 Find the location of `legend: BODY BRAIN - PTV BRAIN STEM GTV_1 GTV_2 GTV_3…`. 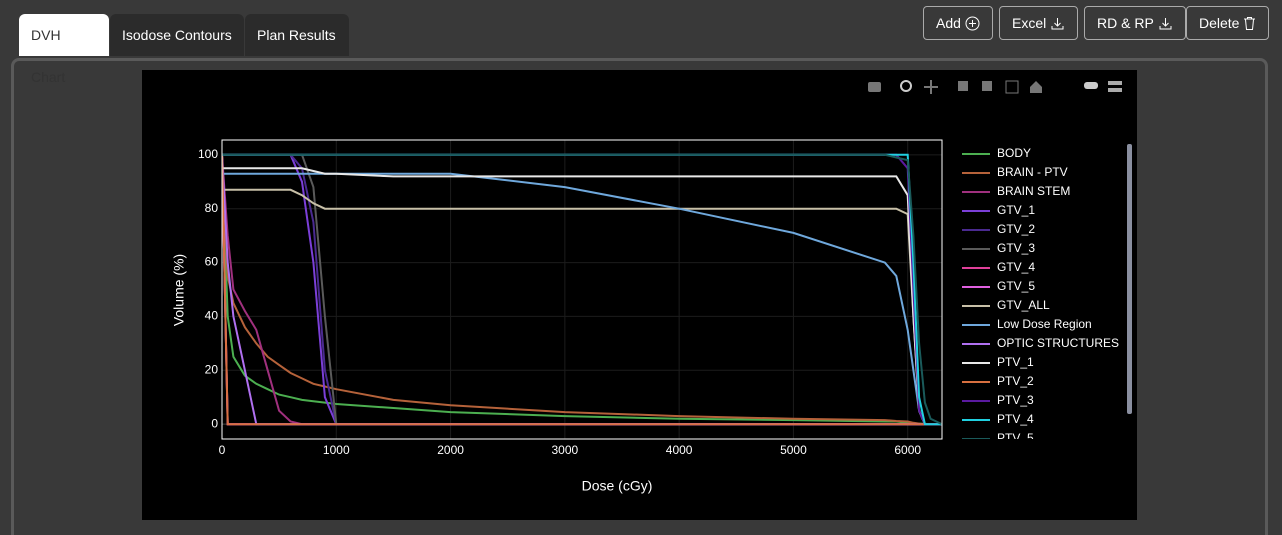

legend: BODY BRAIN - PTV BRAIN STEM GTV_1 GTV_2 GTV_3… is located at coordinates (1040, 295).